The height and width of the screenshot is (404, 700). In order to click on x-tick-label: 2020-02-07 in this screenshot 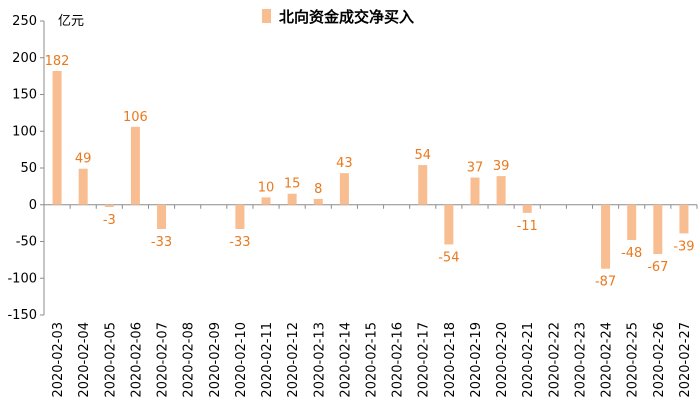, I will do `click(163, 360)`.